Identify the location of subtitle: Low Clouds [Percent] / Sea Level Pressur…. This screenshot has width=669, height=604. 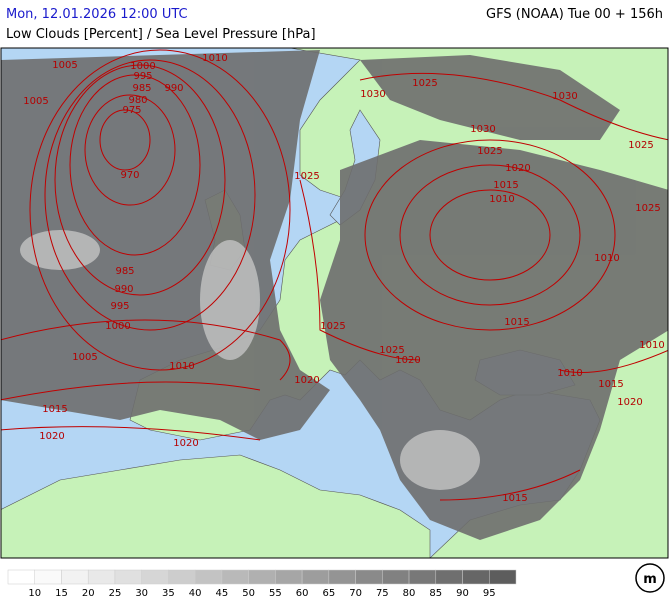
(161, 34).